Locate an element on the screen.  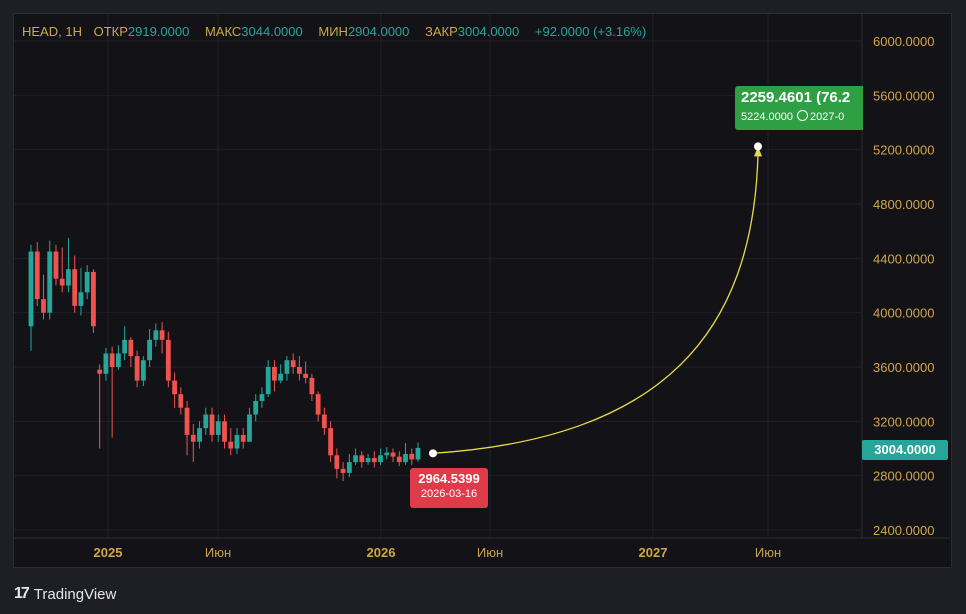
y-tick-label: 2400.0000 is located at coordinates (903, 530).